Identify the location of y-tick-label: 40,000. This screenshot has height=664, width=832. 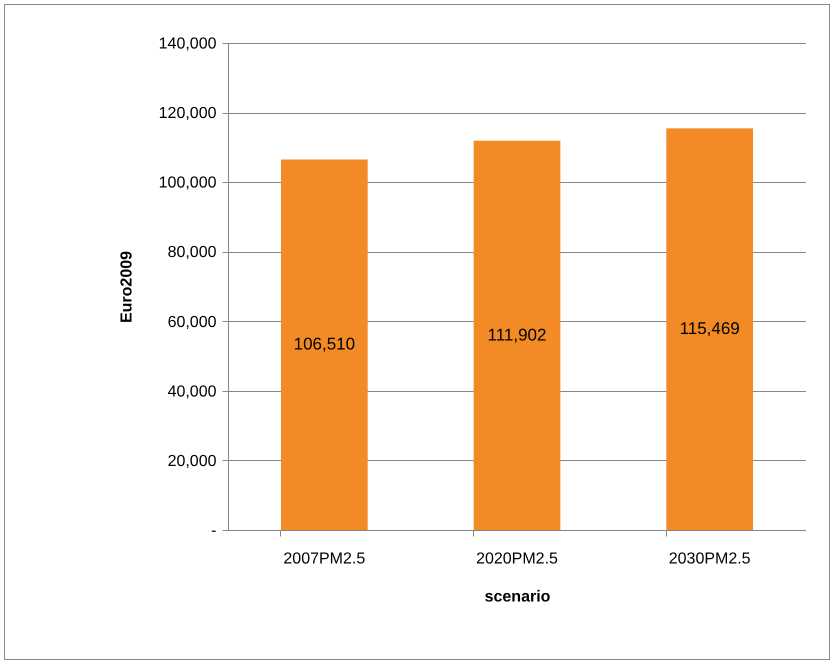
(192, 391).